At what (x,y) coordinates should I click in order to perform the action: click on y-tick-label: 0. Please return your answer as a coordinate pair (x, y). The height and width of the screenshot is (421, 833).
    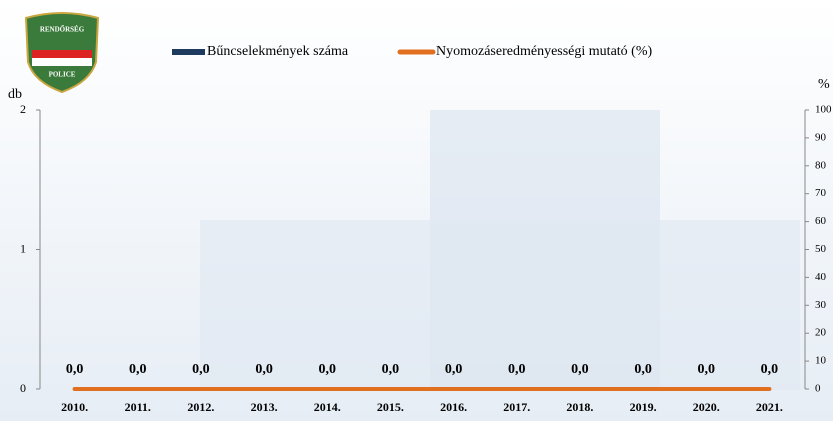
    Looking at the image, I should click on (23, 388).